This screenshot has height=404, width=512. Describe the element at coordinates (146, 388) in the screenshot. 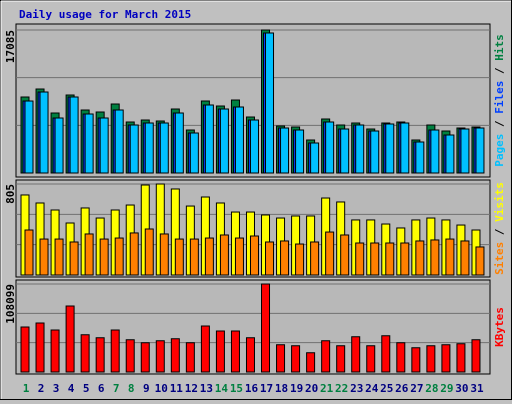

I see `x-tick-label: 9` at that location.